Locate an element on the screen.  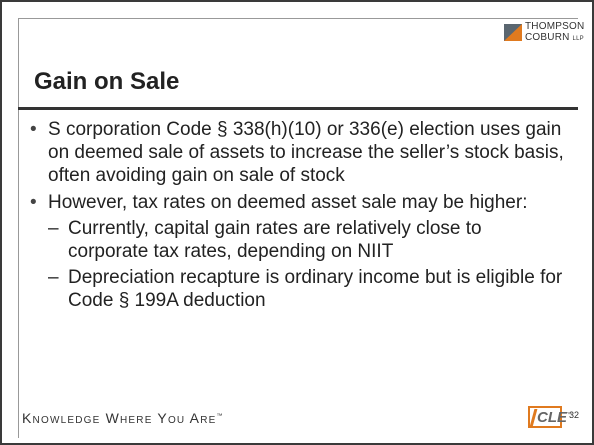
cle-badge: CLE™ is located at coordinates (550, 417).